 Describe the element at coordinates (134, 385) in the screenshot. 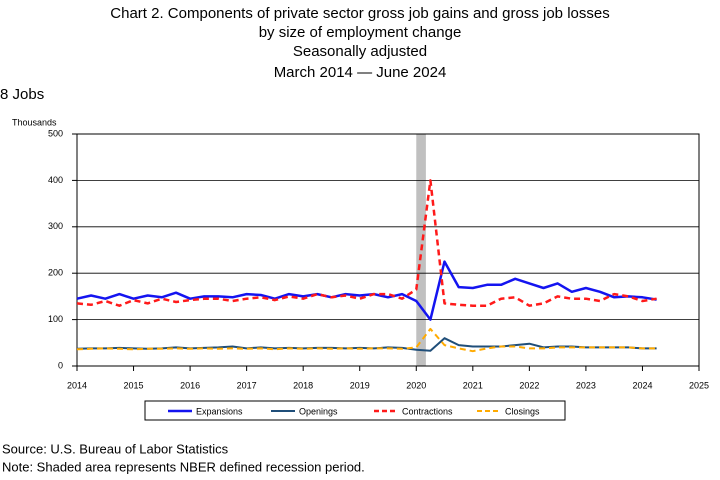

I see `x-tick-label: 2015` at that location.